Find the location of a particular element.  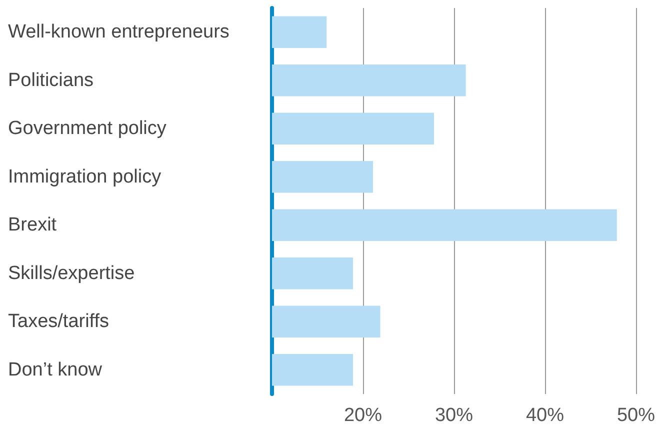

x-tick-label: 20% is located at coordinates (363, 415).